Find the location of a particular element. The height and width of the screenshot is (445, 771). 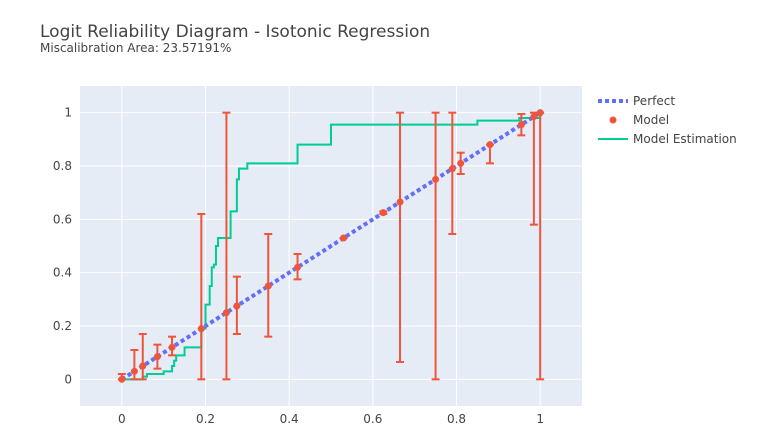

legend-model-swatch is located at coordinates (613, 120).